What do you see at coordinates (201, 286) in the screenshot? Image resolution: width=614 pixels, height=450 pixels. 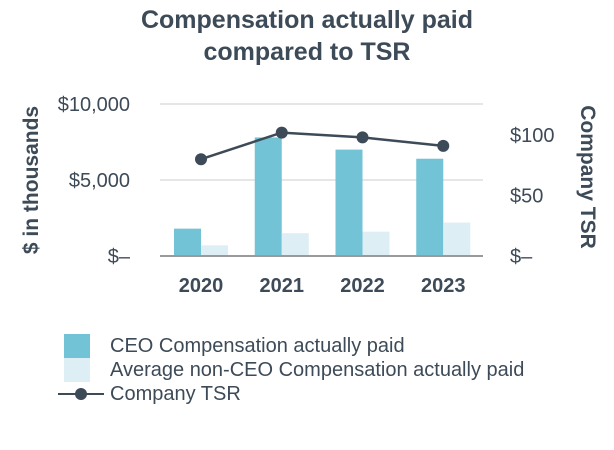 I see `x-tick-label-2020: 2020` at bounding box center [201, 286].